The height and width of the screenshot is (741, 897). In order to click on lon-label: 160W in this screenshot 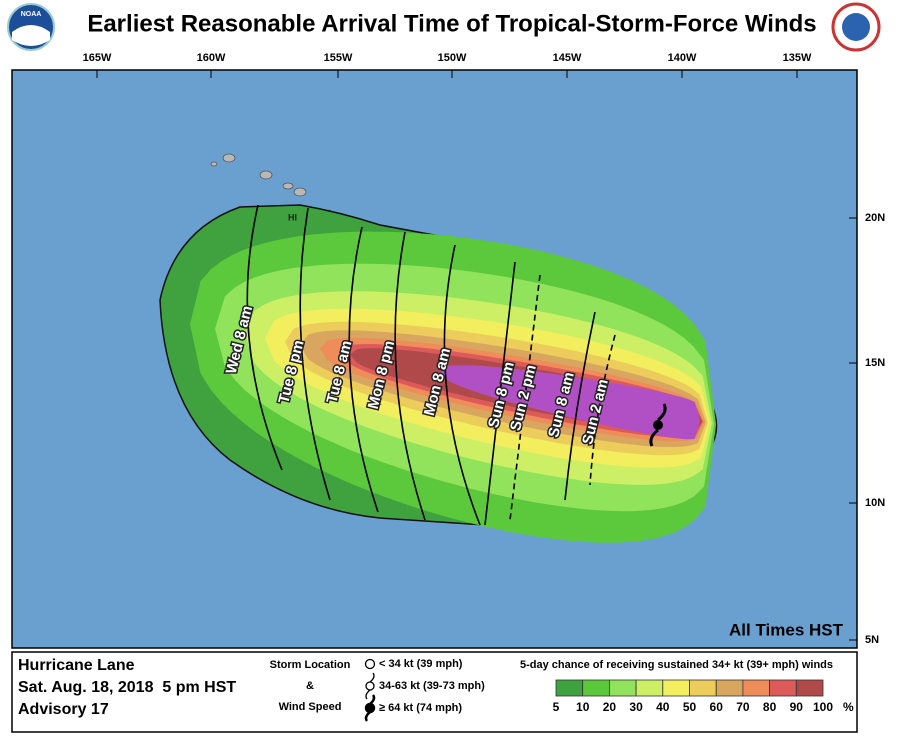, I will do `click(211, 58)`.